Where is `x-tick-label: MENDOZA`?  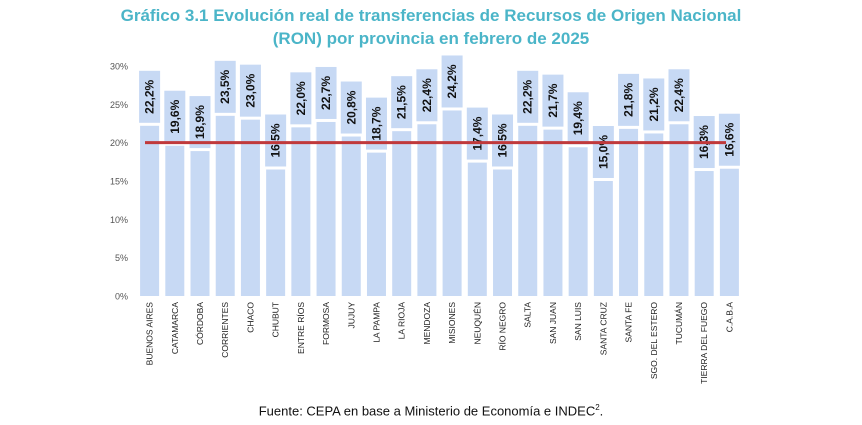 x-tick-label: MENDOZA is located at coordinates (427, 323).